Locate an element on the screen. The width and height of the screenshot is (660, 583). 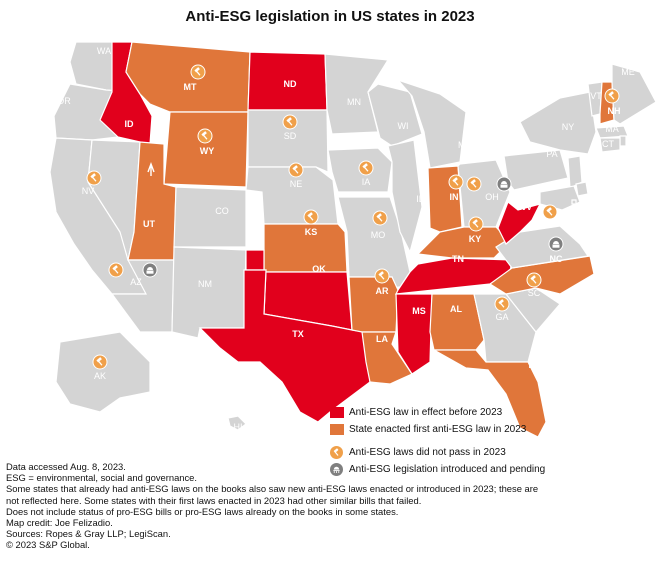
state-label-ny: NY is located at coordinates (568, 127).